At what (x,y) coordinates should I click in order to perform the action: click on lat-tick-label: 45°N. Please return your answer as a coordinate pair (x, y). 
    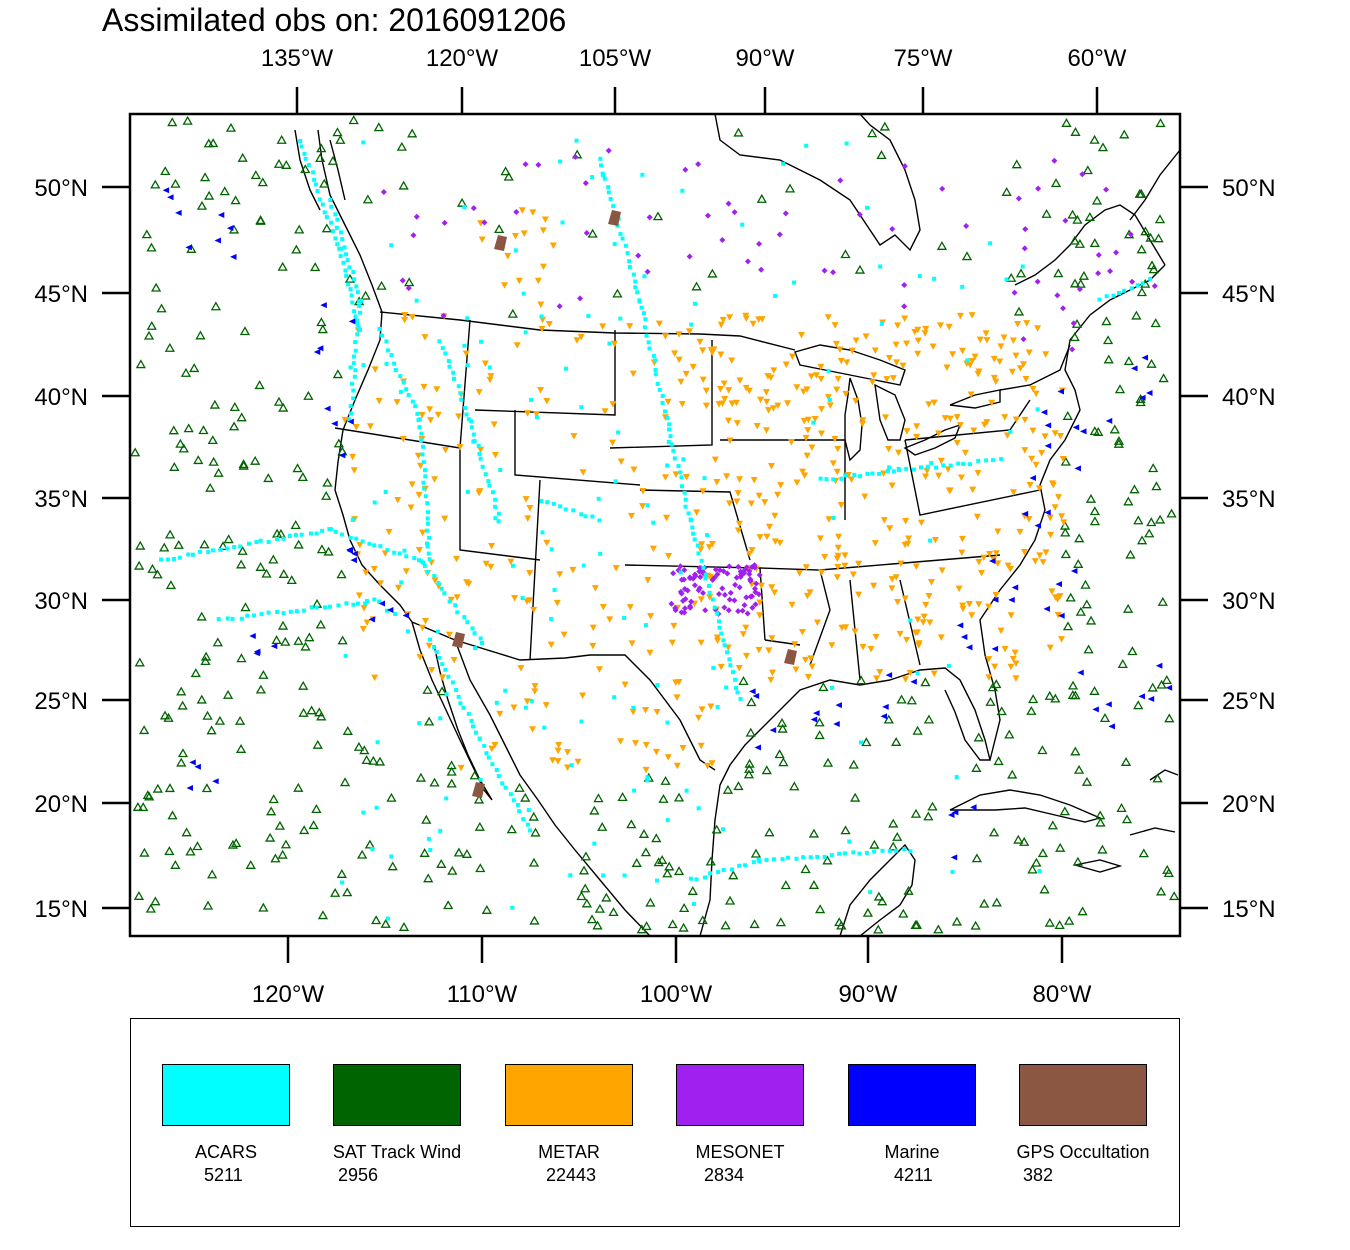
    Looking at the image, I should click on (61, 294).